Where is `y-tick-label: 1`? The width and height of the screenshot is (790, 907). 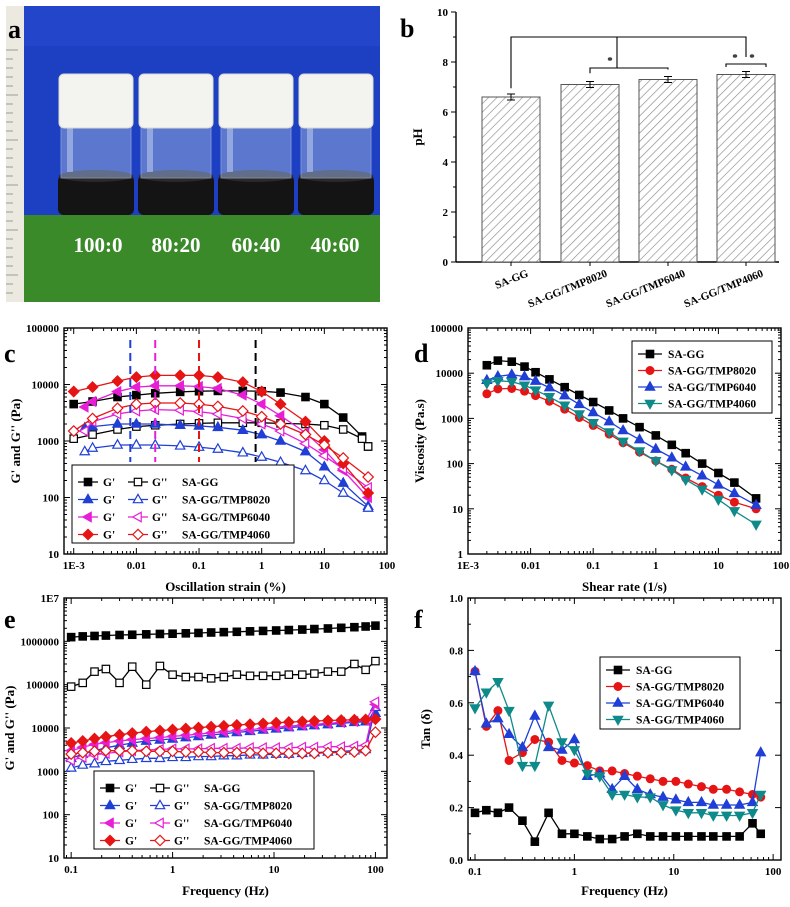
y-tick-label: 1 is located at coordinates (461, 555).